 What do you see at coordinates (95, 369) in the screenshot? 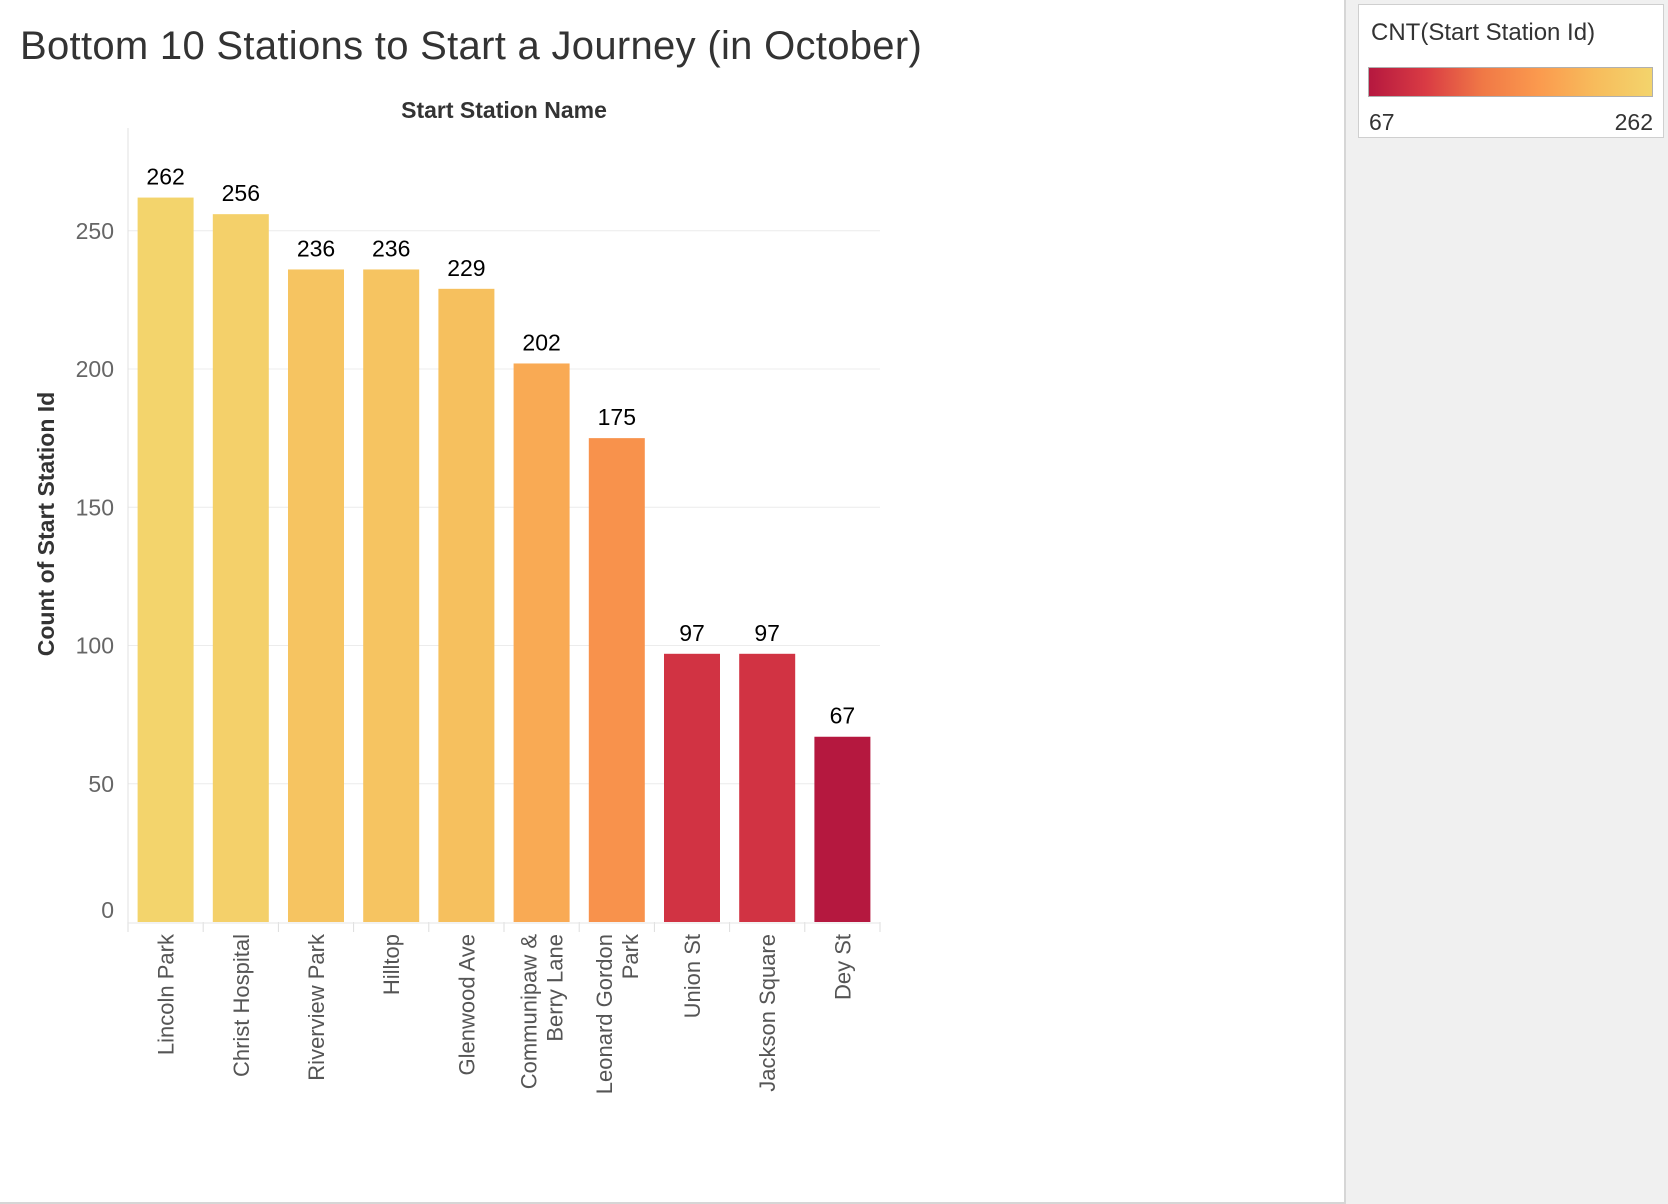
I see `y-tick-label: 200` at bounding box center [95, 369].